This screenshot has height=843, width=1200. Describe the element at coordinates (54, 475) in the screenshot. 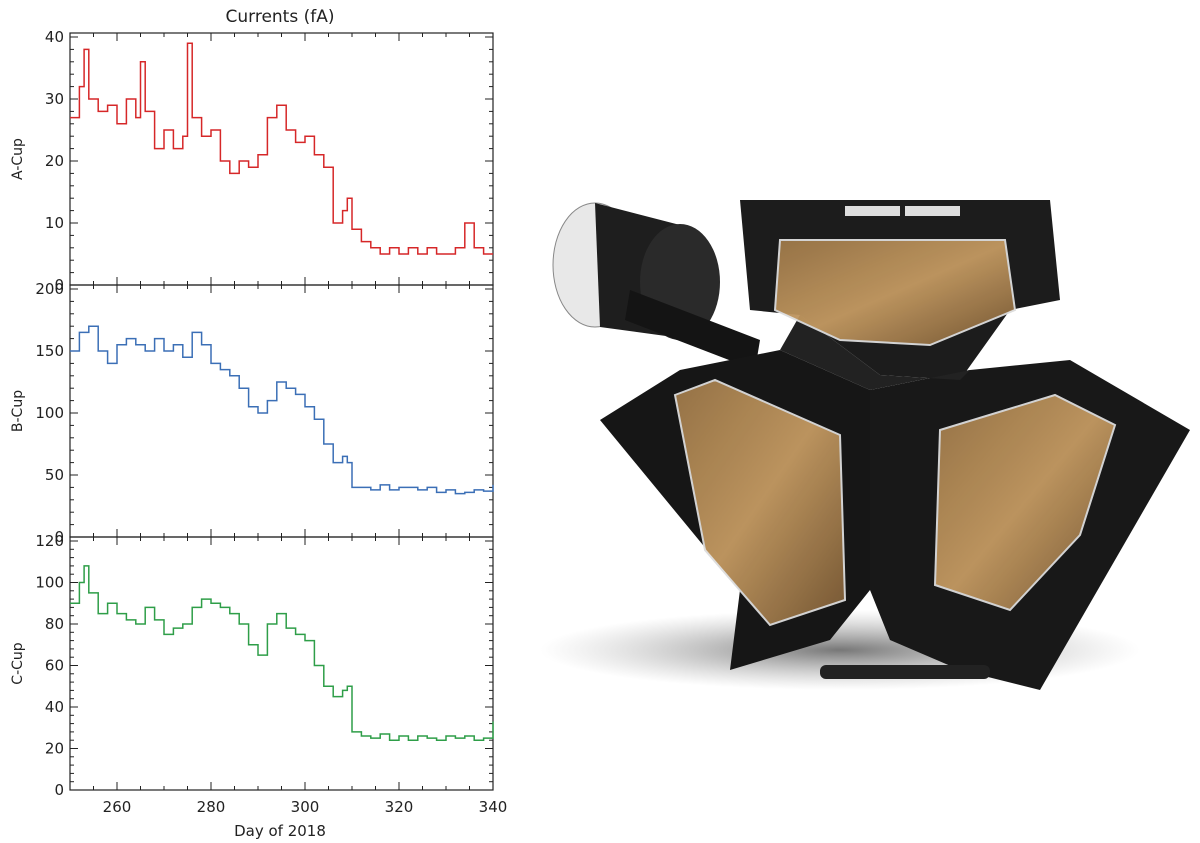

I see `y-tick-label: 50` at that location.